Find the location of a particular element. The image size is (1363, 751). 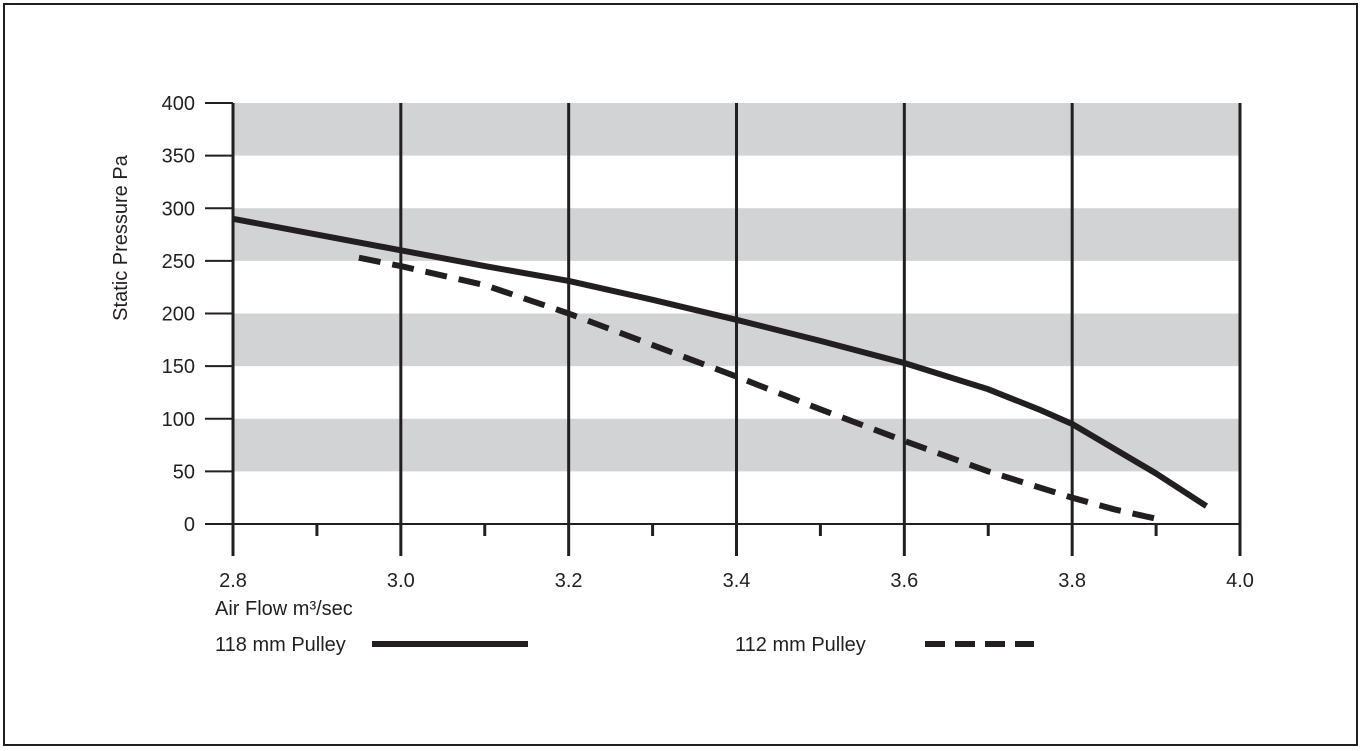

y-tick-label-50: 50 is located at coordinates (184, 472).